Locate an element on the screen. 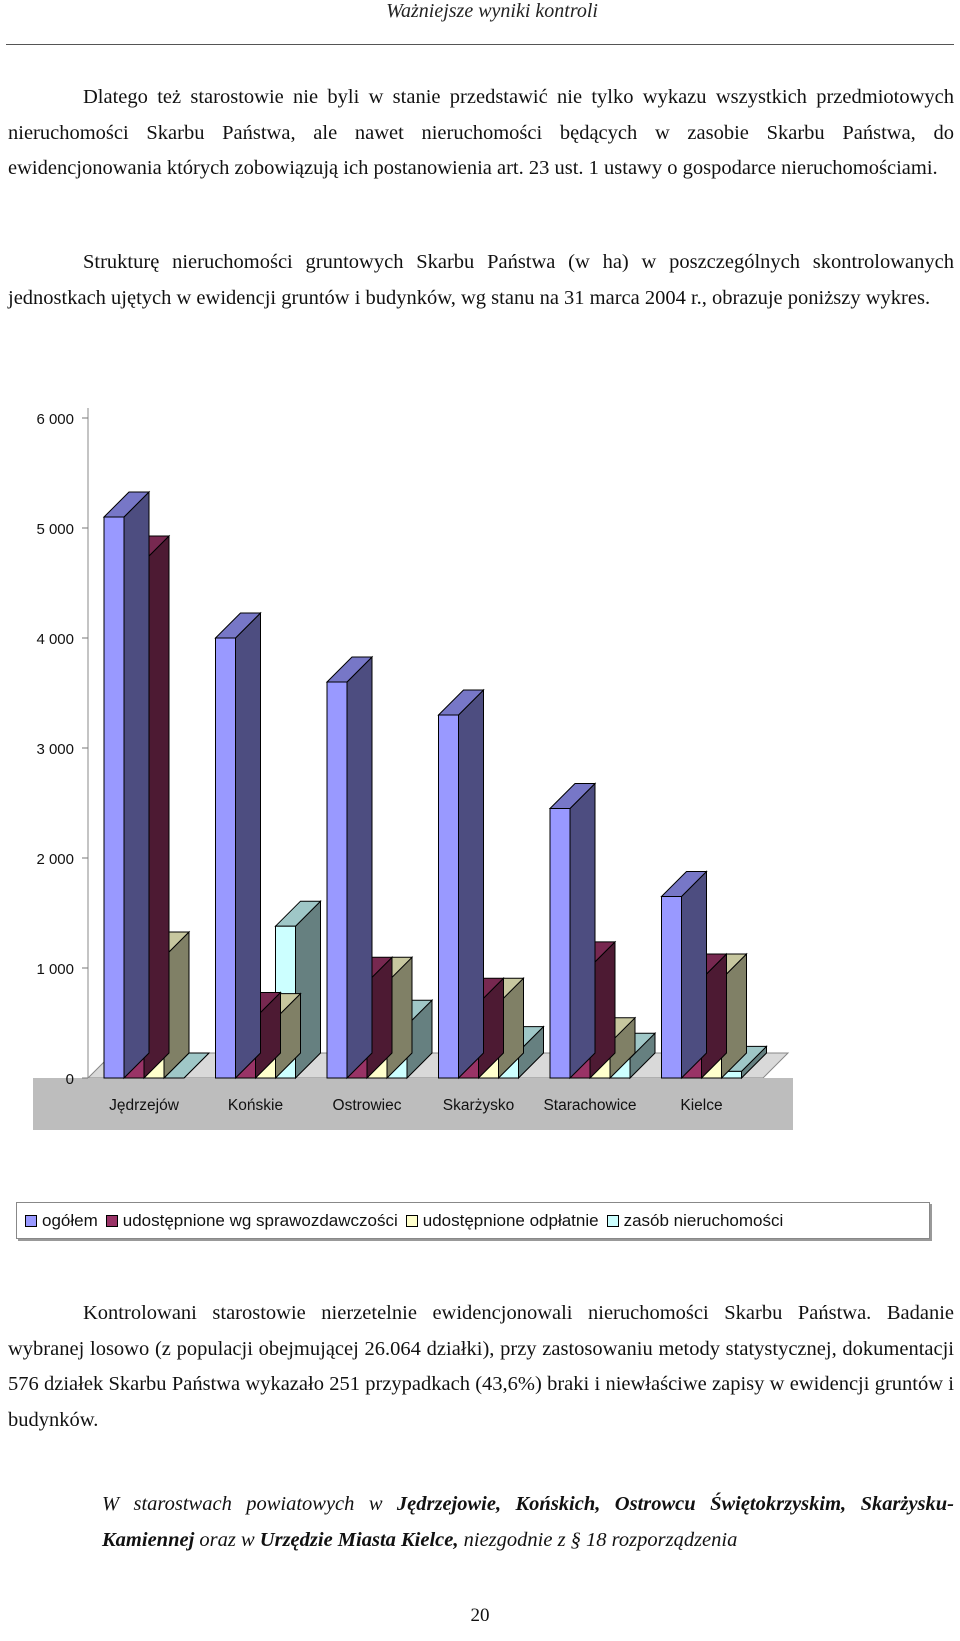  legend-label: udostępnione wg sprawozdawczości is located at coordinates (260, 1220).